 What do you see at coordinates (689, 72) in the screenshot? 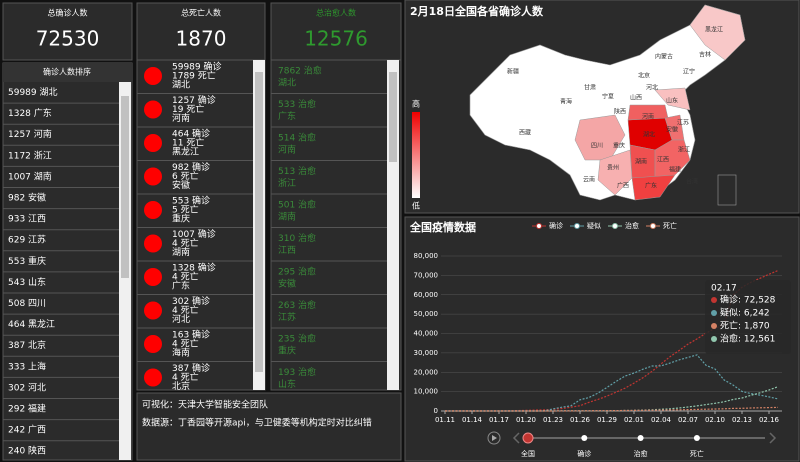
I see `province-label: 辽宁` at bounding box center [689, 72].